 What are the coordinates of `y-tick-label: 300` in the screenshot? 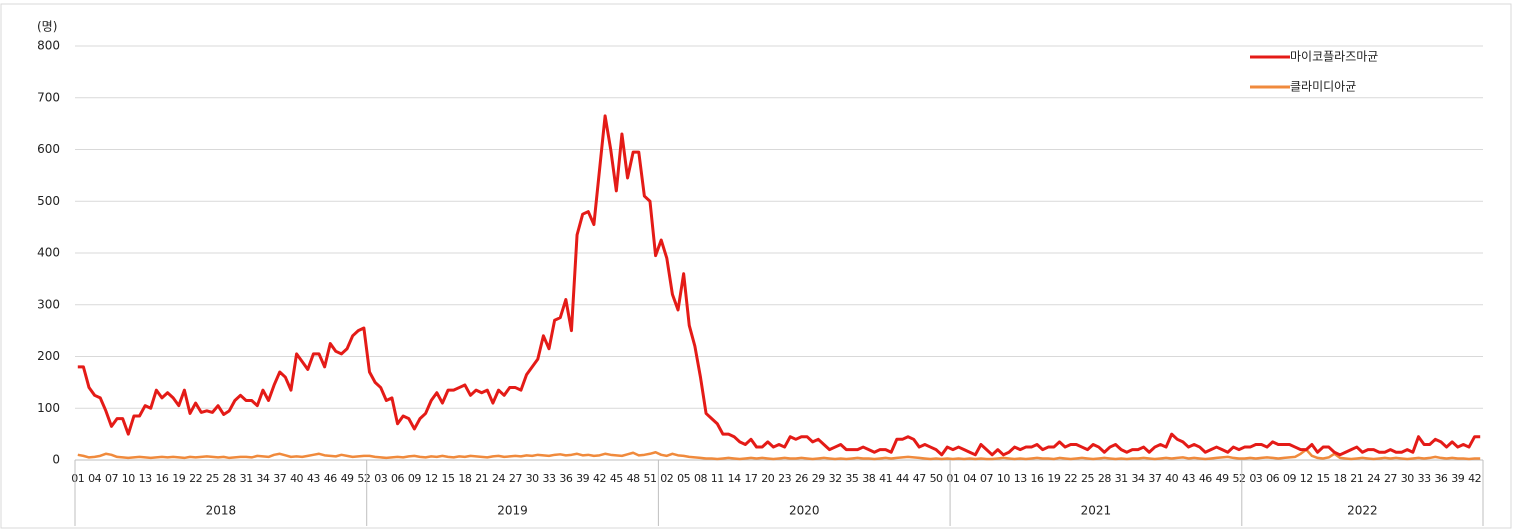 It's located at (48, 304).